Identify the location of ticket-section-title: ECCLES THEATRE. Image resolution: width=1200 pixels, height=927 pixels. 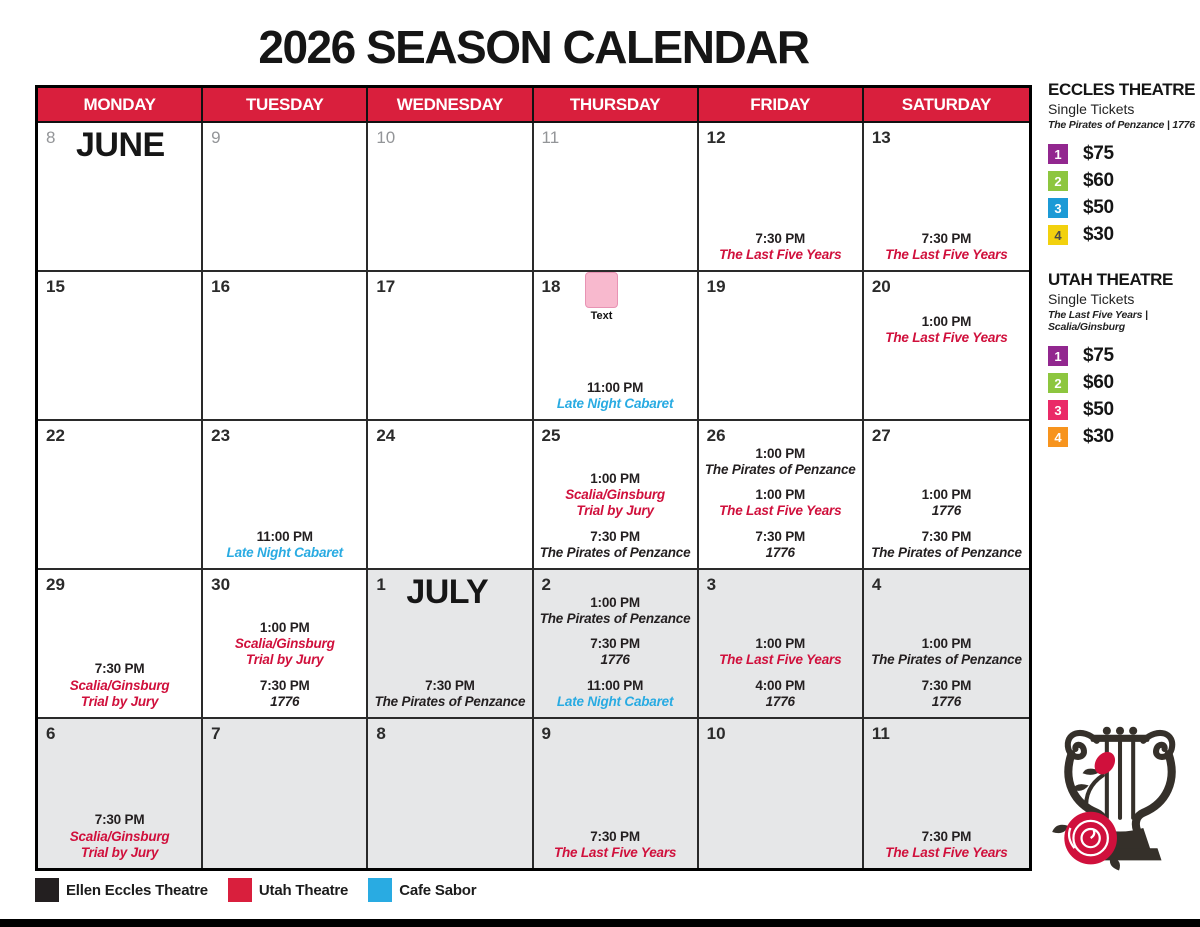
(1122, 89).